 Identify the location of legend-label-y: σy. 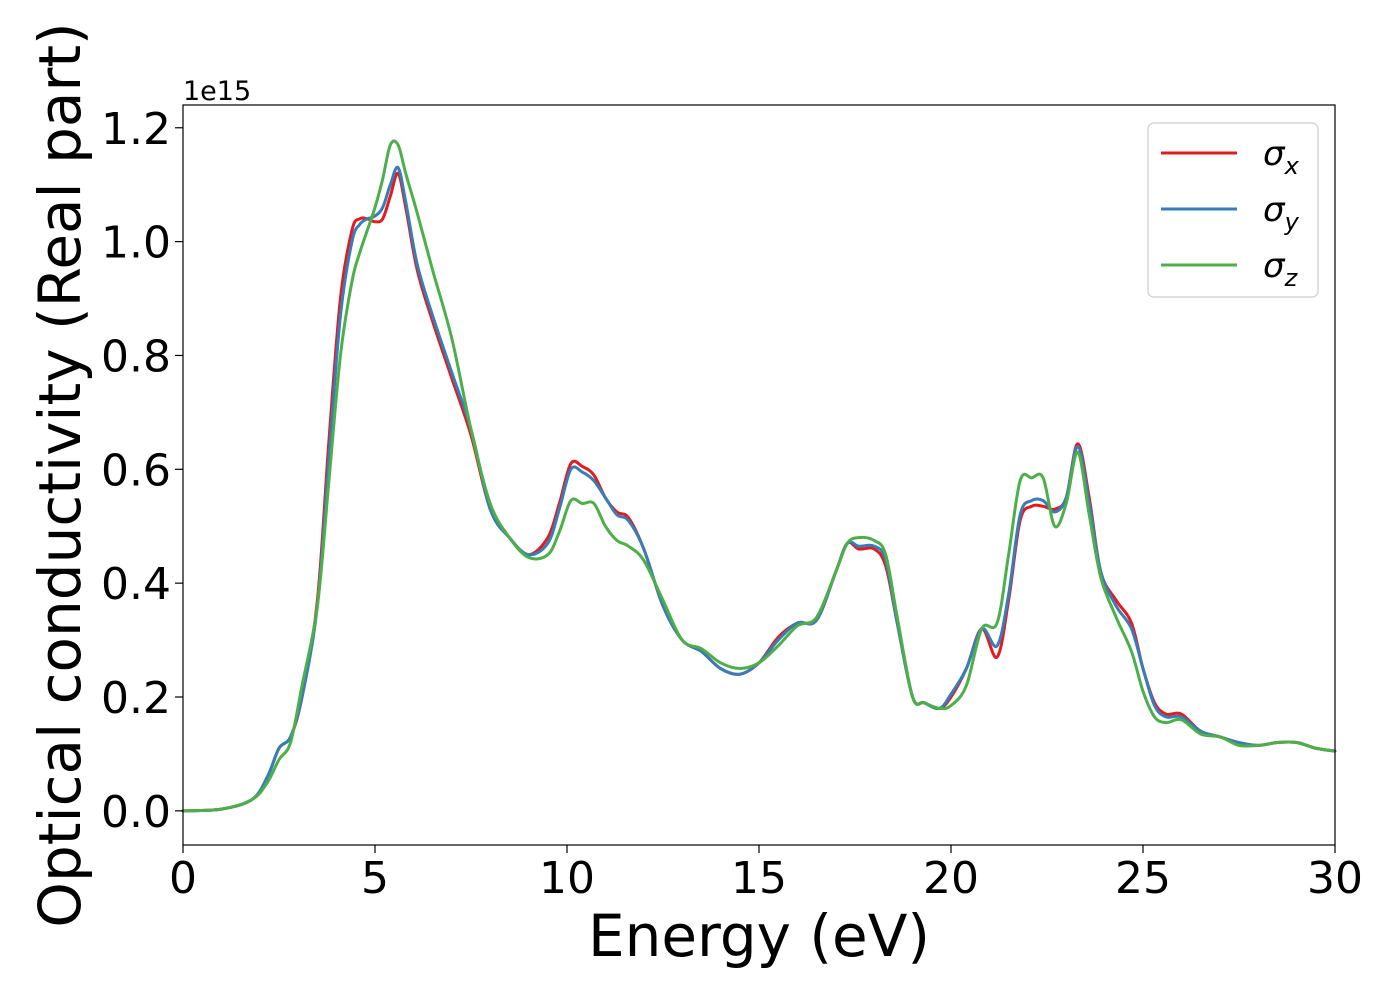
(1281, 213).